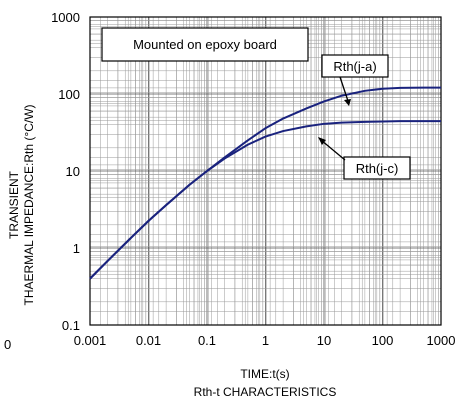 This screenshot has height=403, width=457. What do you see at coordinates (441, 340) in the screenshot?
I see `x-tick-label: 1000` at bounding box center [441, 340].